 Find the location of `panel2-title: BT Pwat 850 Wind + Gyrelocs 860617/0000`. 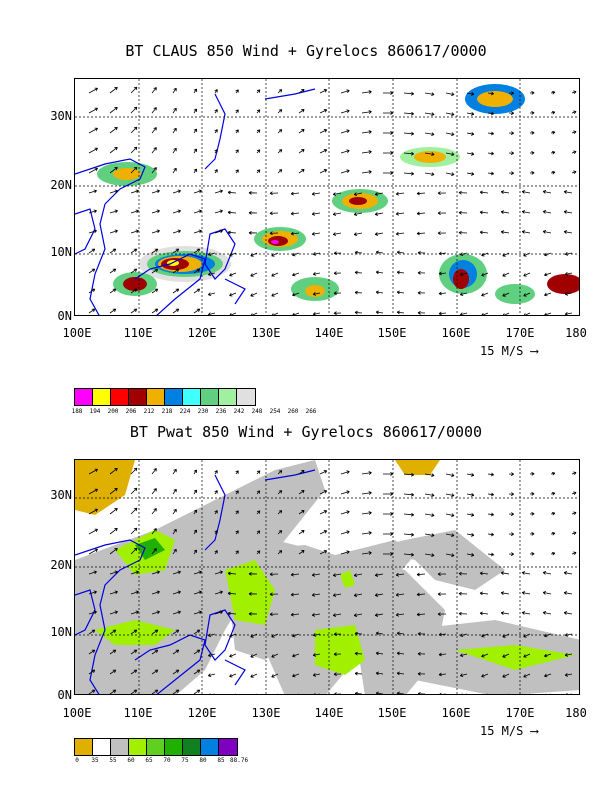

panel2-title: BT Pwat 850 Wind + Gyrelocs 860617/0000 is located at coordinates (306, 432).